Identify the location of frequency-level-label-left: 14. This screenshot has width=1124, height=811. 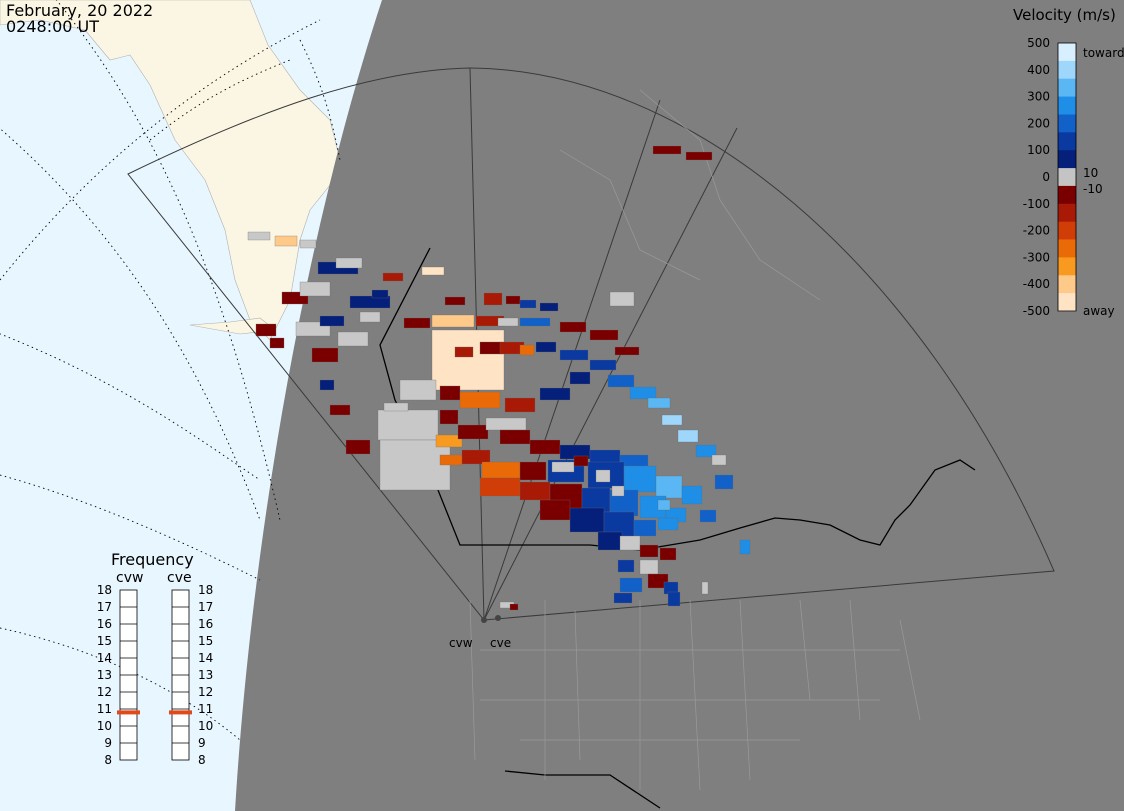
(104, 658).